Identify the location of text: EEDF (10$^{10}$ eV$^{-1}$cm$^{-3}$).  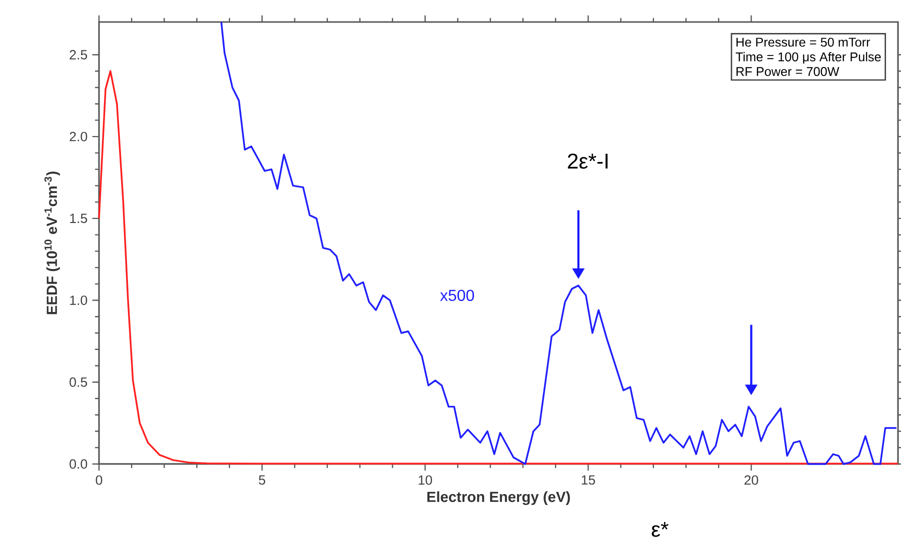
(52, 243).